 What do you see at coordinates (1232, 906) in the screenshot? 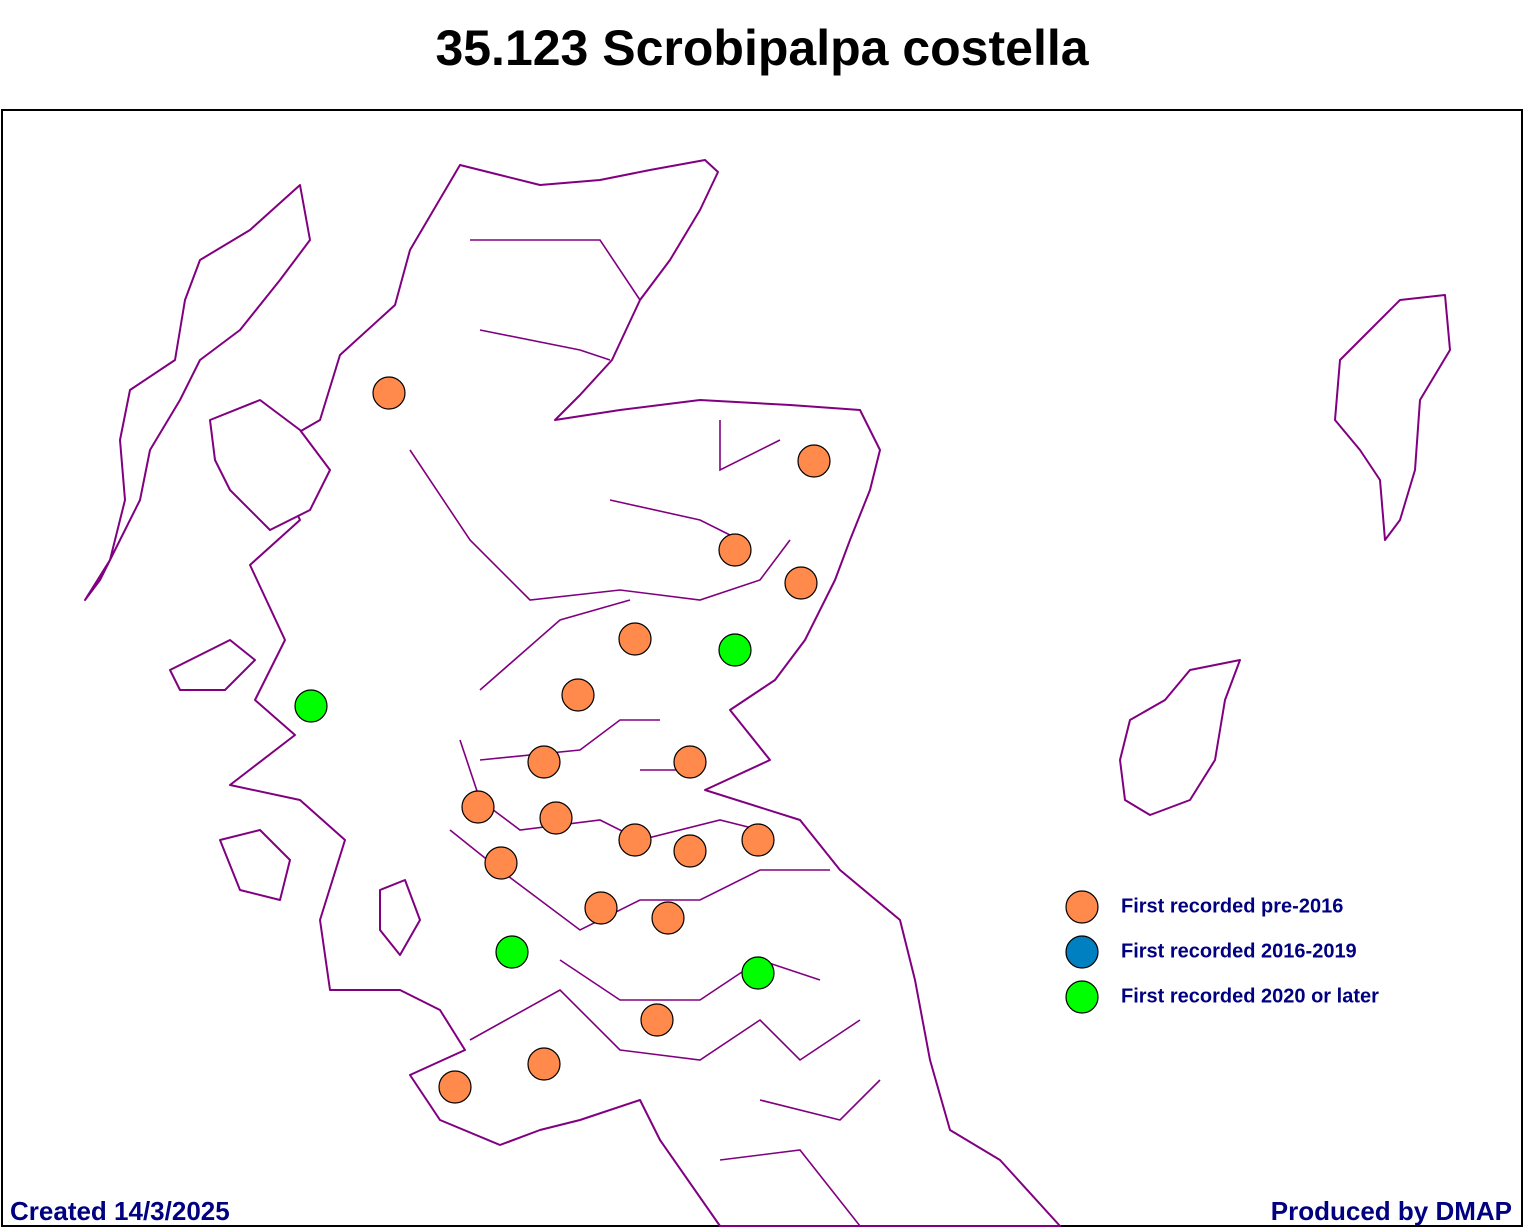
I see `legend-label: First recorded pre-2016` at bounding box center [1232, 906].